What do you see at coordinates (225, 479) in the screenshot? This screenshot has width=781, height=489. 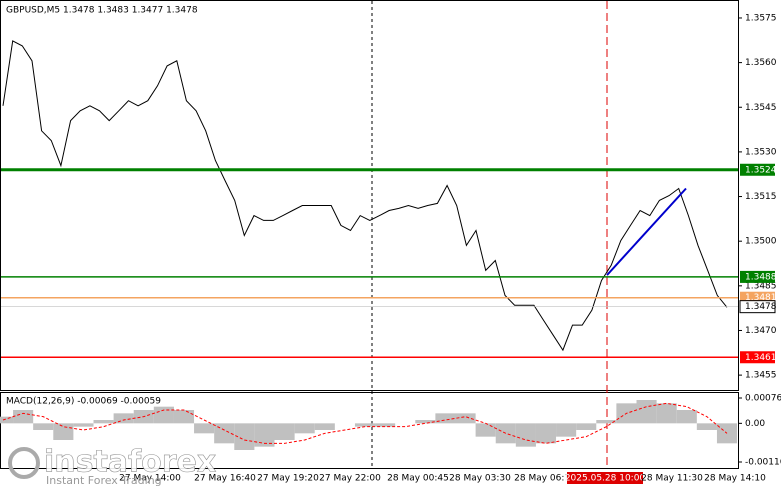 I see `x-tick-label: 27 May 16:40` at bounding box center [225, 479].